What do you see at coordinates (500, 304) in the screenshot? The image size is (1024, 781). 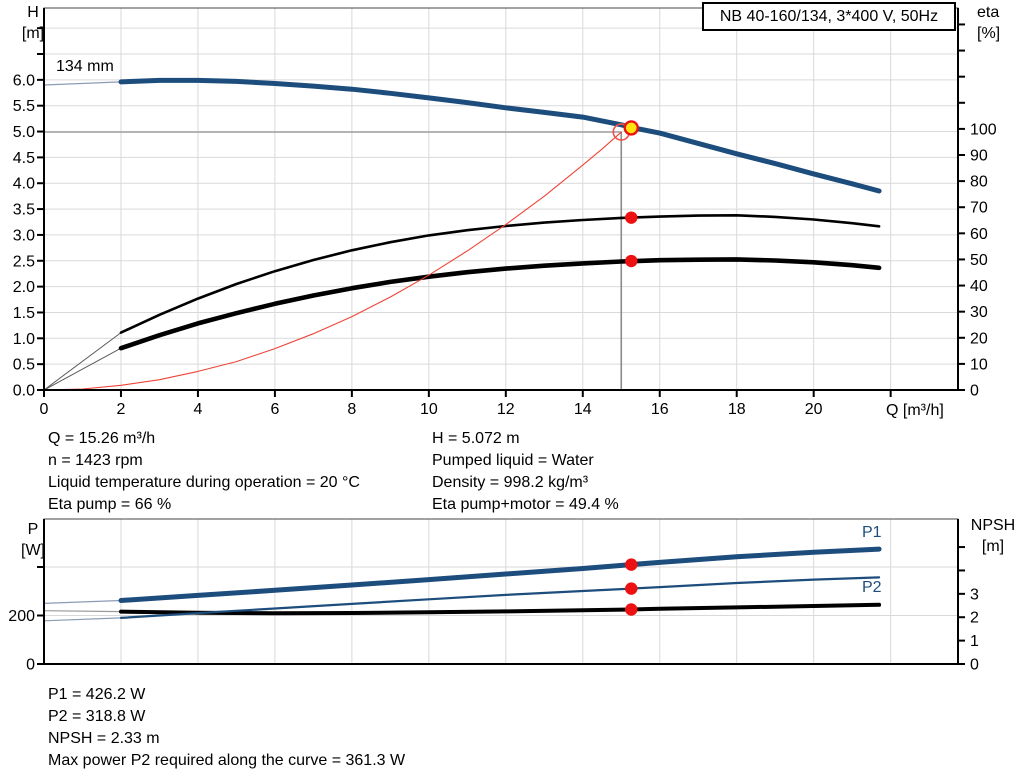 I see `eta-pump-motor-curve` at bounding box center [500, 304].